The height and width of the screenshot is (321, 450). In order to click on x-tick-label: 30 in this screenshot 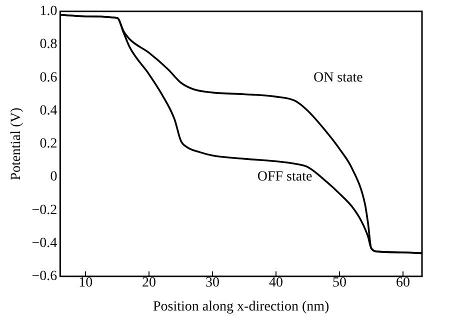, I will do `click(213, 282)`.